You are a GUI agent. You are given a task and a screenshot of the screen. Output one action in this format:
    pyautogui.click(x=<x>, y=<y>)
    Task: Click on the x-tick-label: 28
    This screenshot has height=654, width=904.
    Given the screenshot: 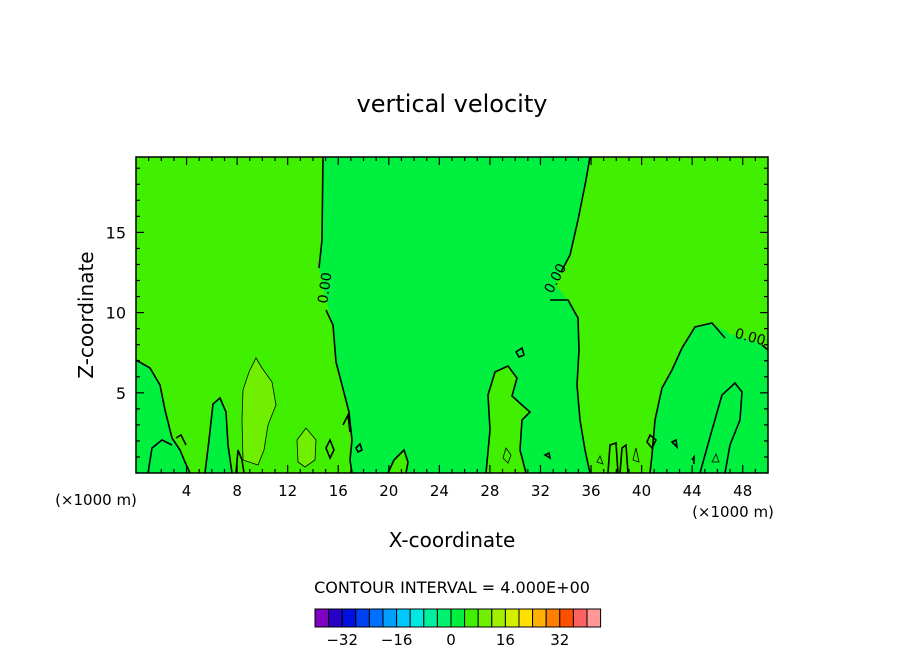 What is the action you would take?
    pyautogui.click(x=489, y=491)
    